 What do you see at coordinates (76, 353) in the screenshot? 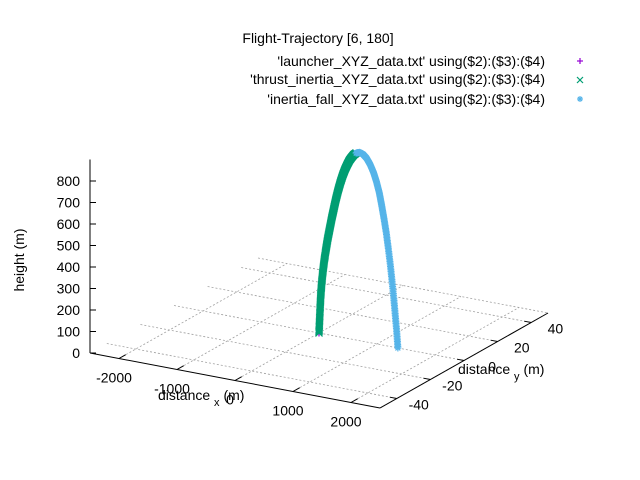
I see `z-tick-label: 0` at bounding box center [76, 353].